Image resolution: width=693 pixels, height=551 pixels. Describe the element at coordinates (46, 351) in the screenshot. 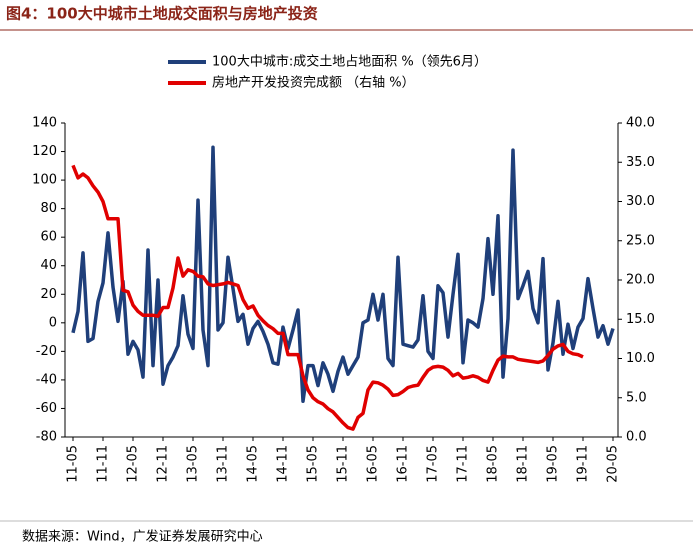

I see `y-tick-label: -20` at that location.